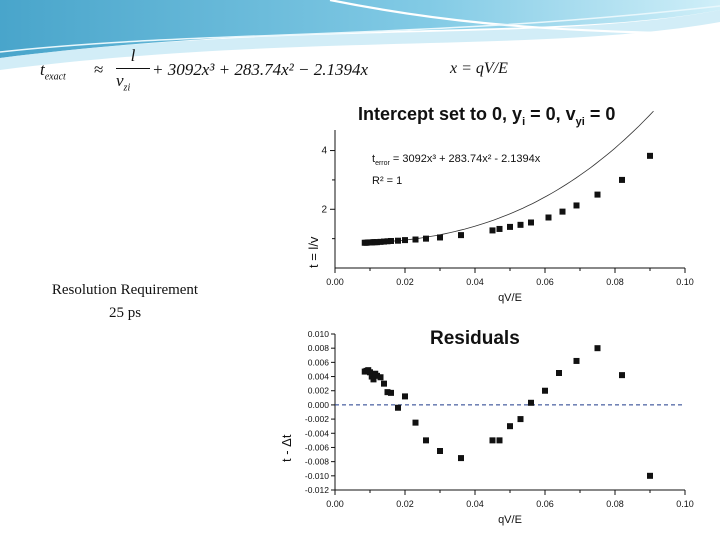  Describe the element at coordinates (510, 298) in the screenshot. I see `chart1-x-axis-label: qV/E` at that location.